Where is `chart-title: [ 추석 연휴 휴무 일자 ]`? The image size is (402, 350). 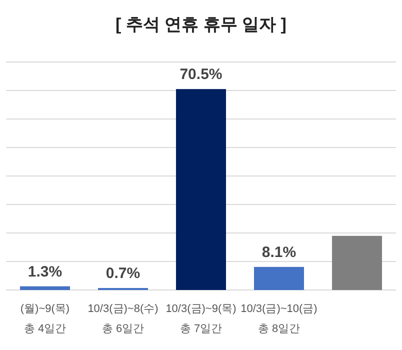 chart-title: [ 추석 연휴 휴무 일자 ] is located at coordinates (201, 24).